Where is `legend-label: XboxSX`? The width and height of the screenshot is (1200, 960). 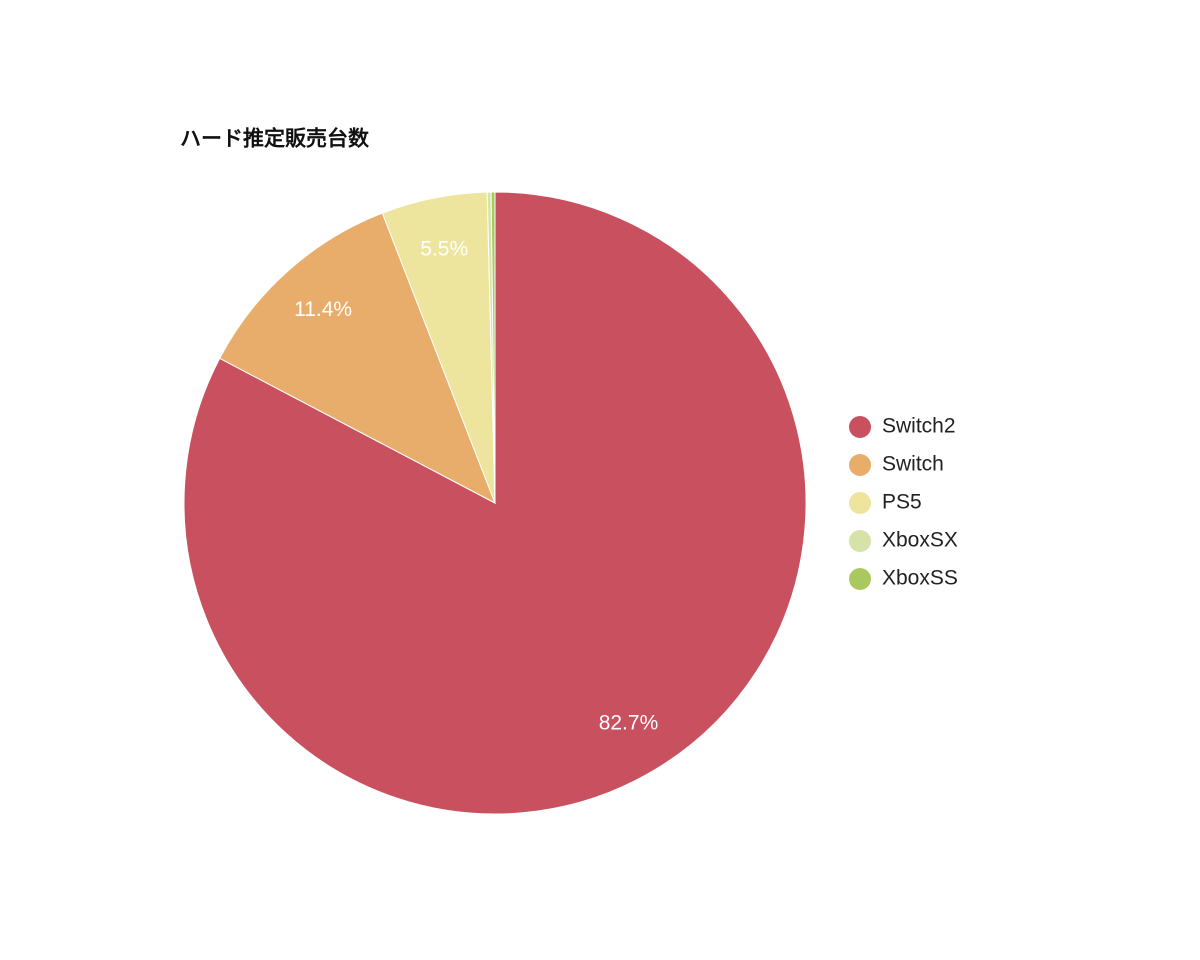
legend-label: XboxSX is located at coordinates (920, 540).